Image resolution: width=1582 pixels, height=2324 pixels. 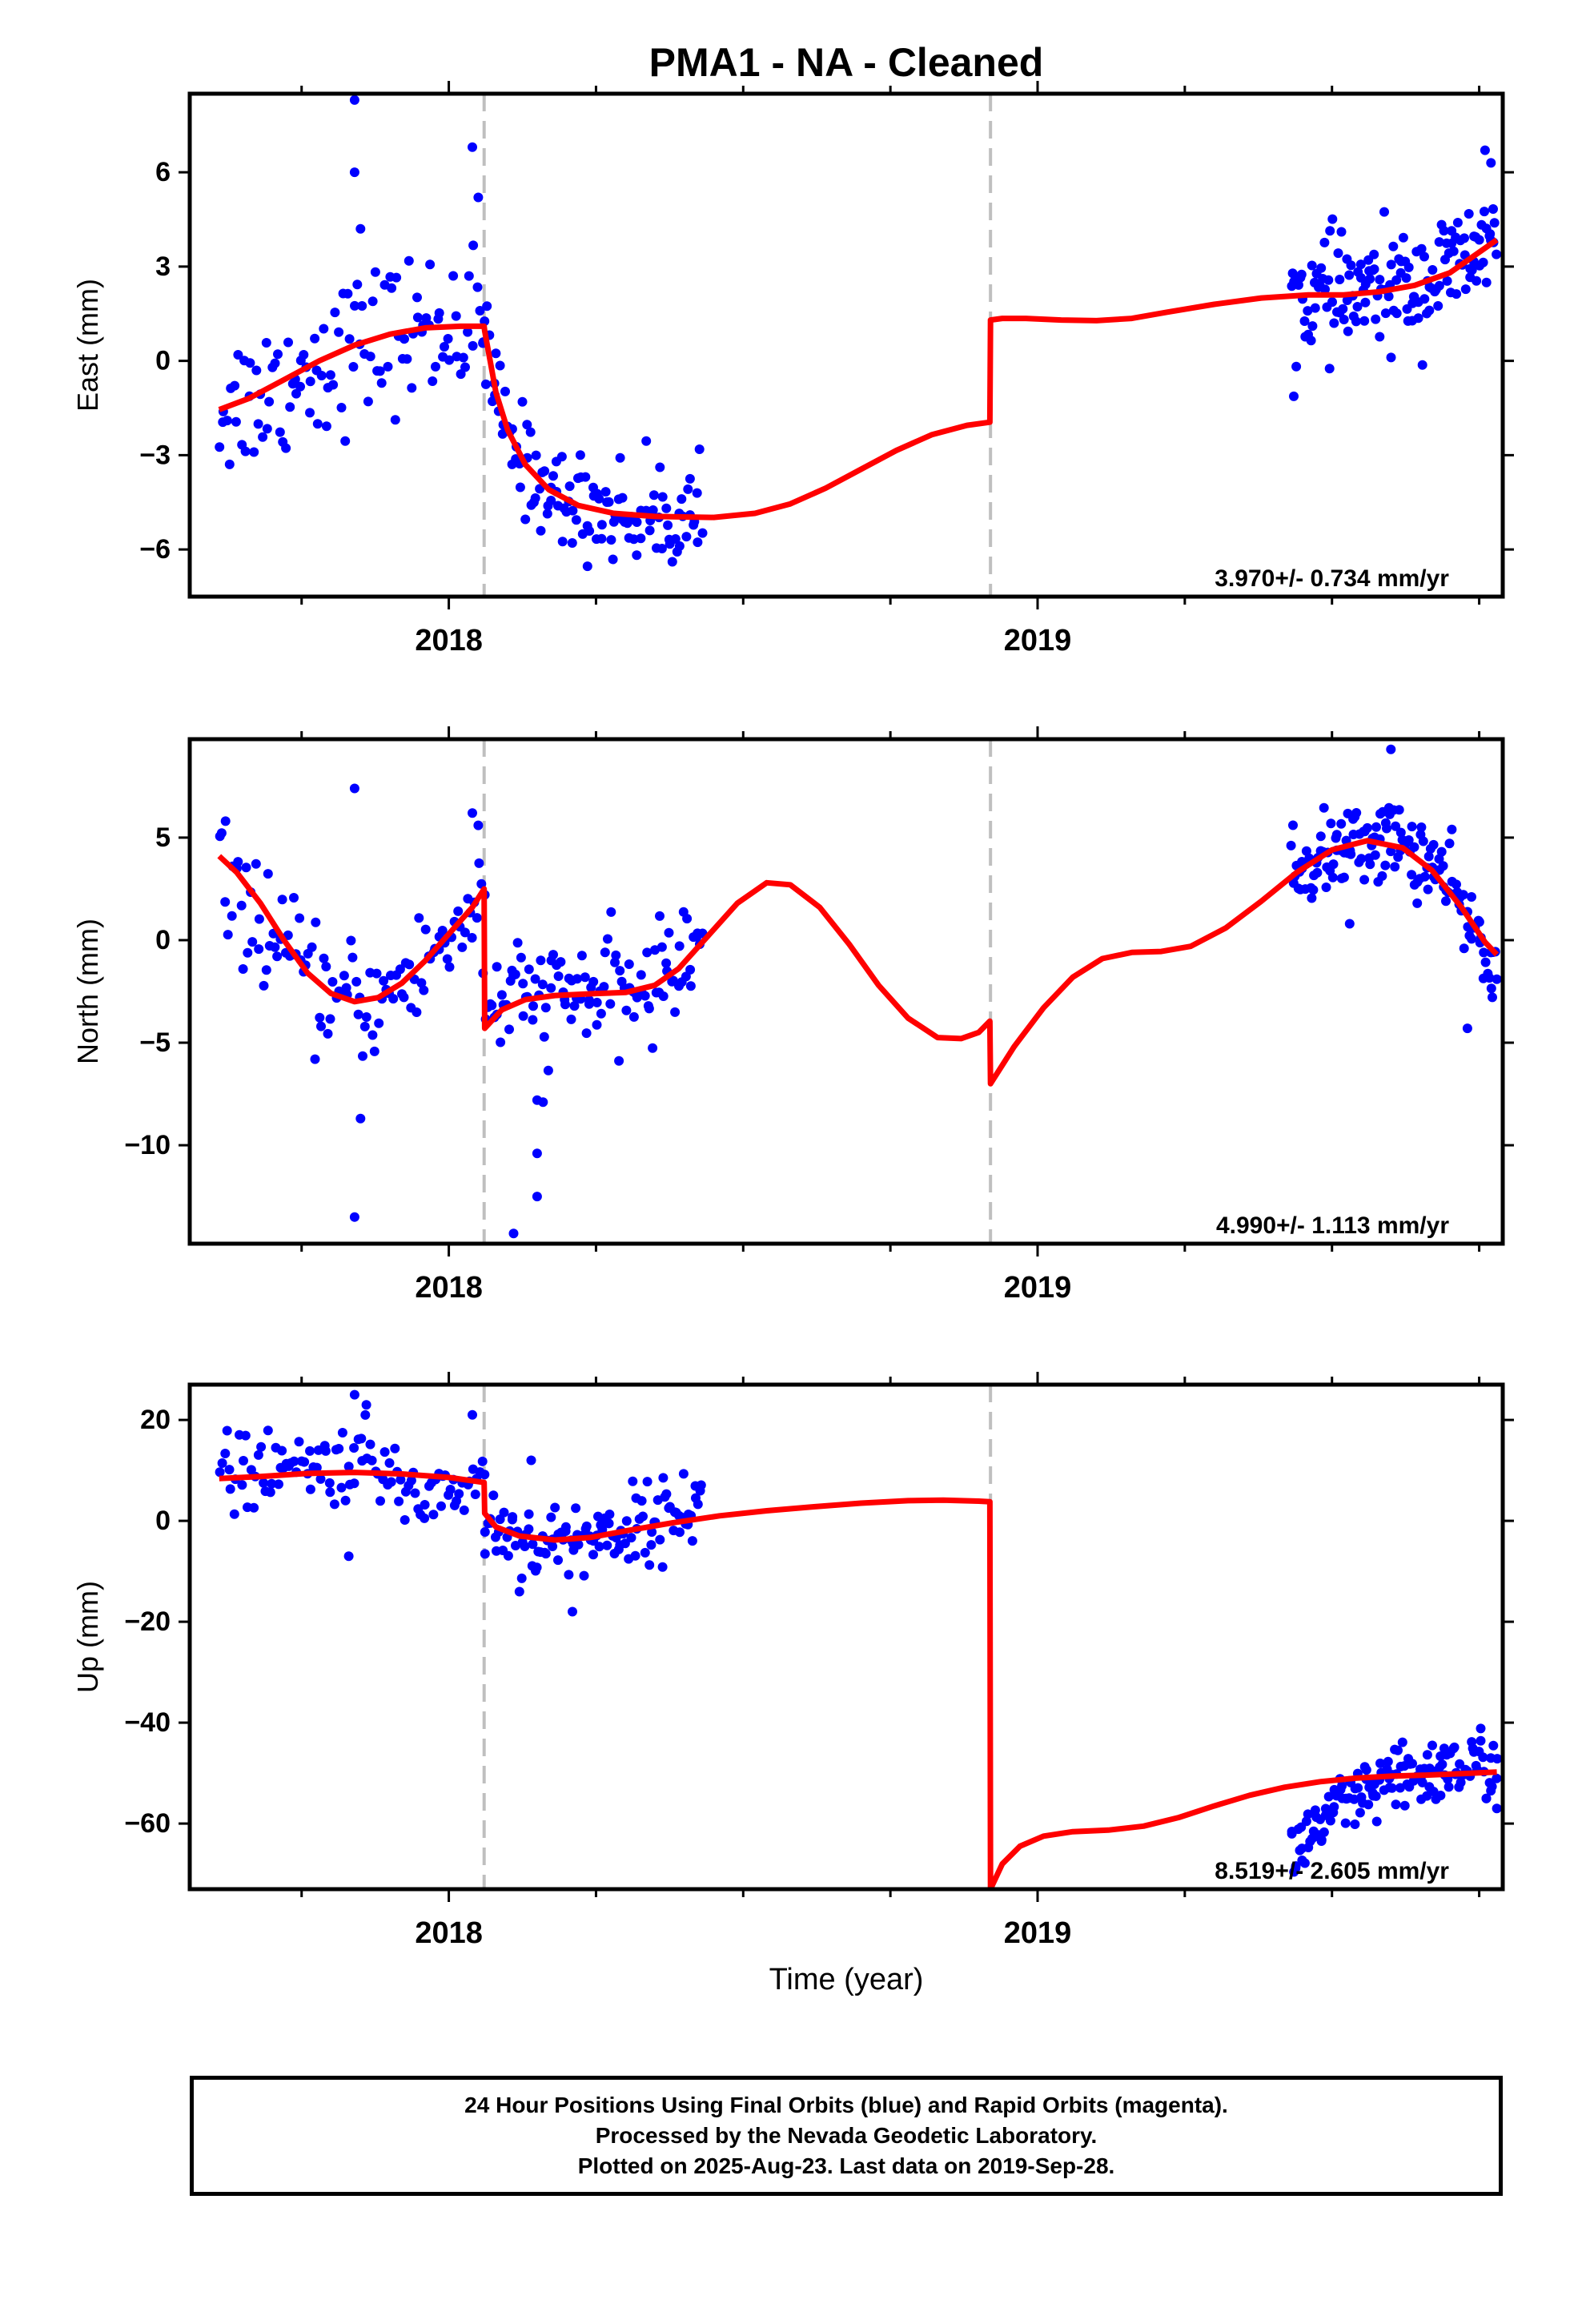 I want to click on y-tick-label: −40, so click(x=147, y=1722).